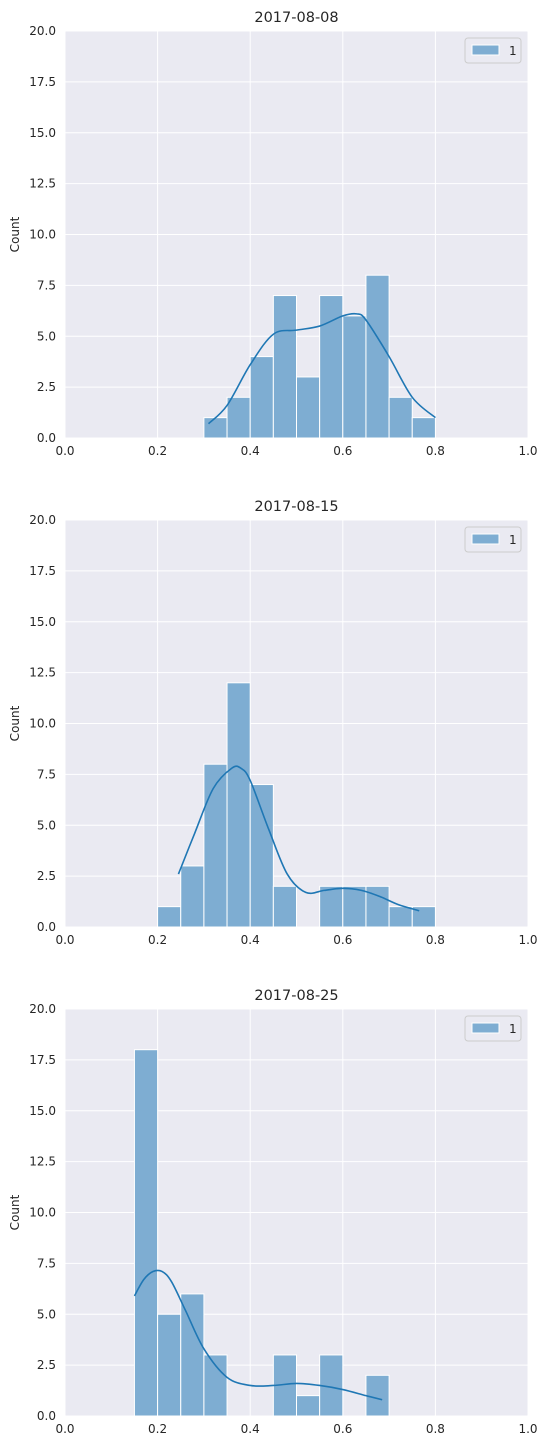 This screenshot has width=549, height=1448. I want to click on chart-title: 2017-08-08, so click(296, 18).